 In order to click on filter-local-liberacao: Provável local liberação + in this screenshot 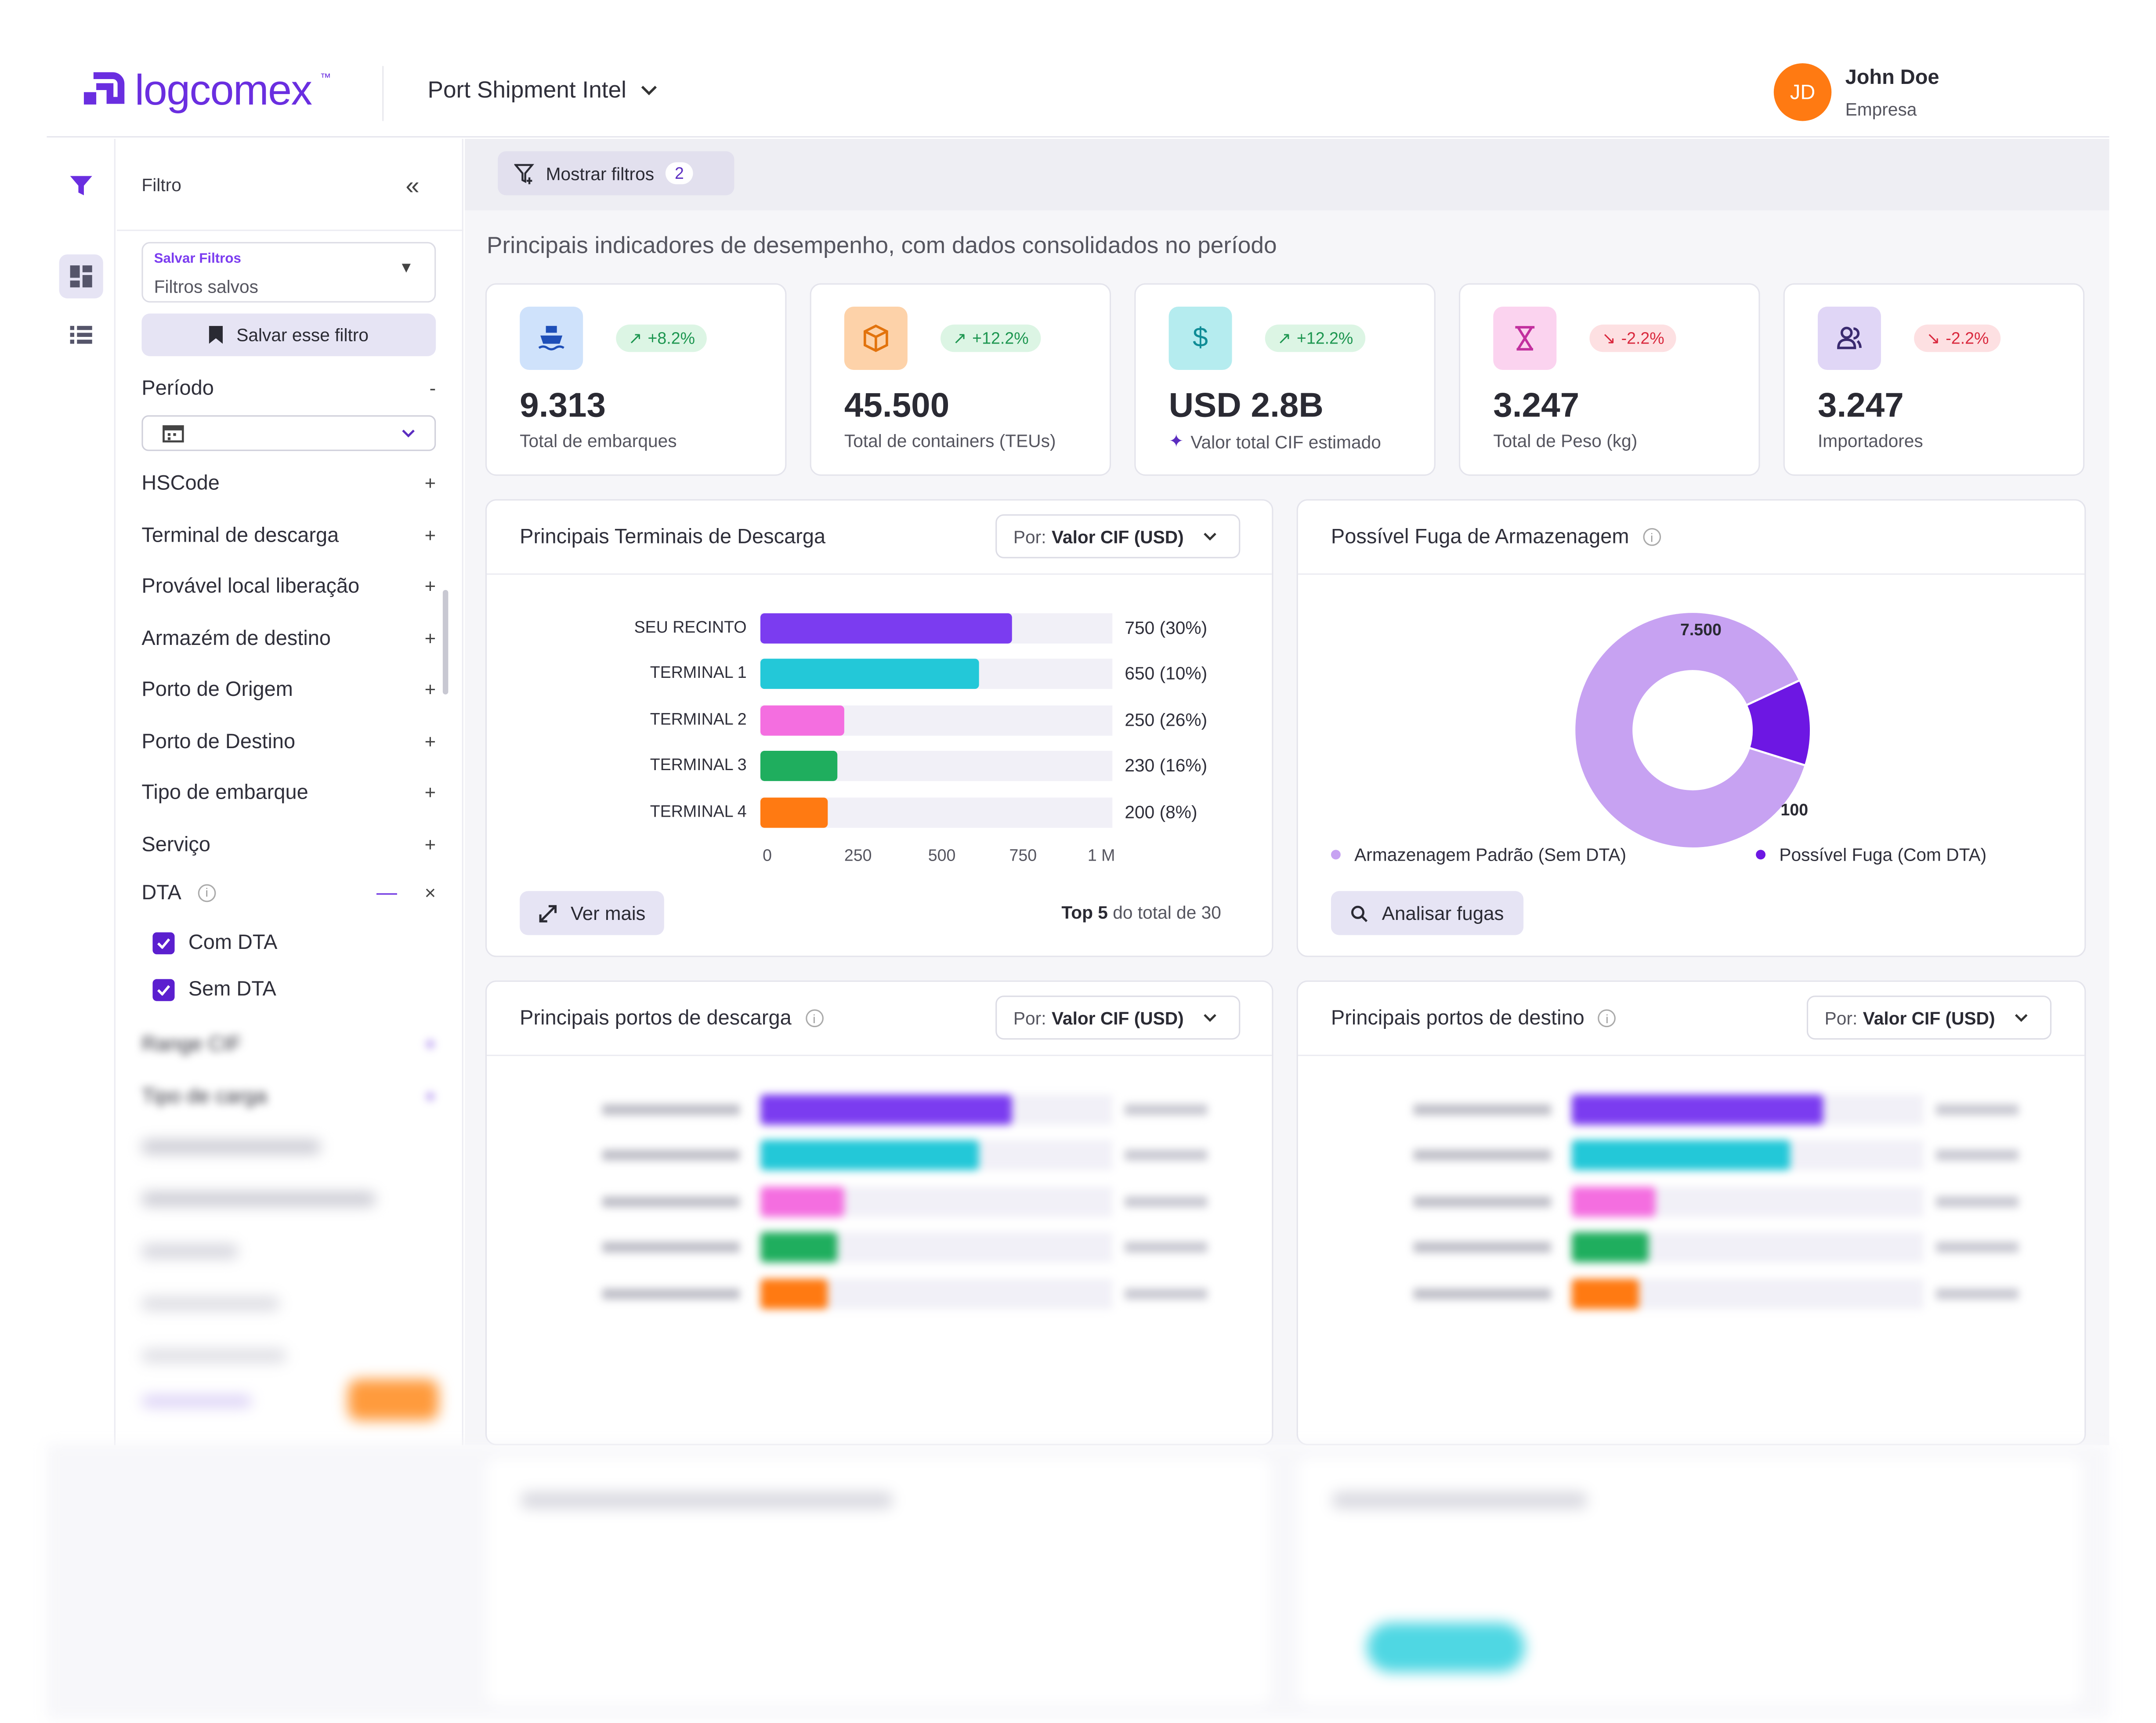, I will do `click(288, 586)`.